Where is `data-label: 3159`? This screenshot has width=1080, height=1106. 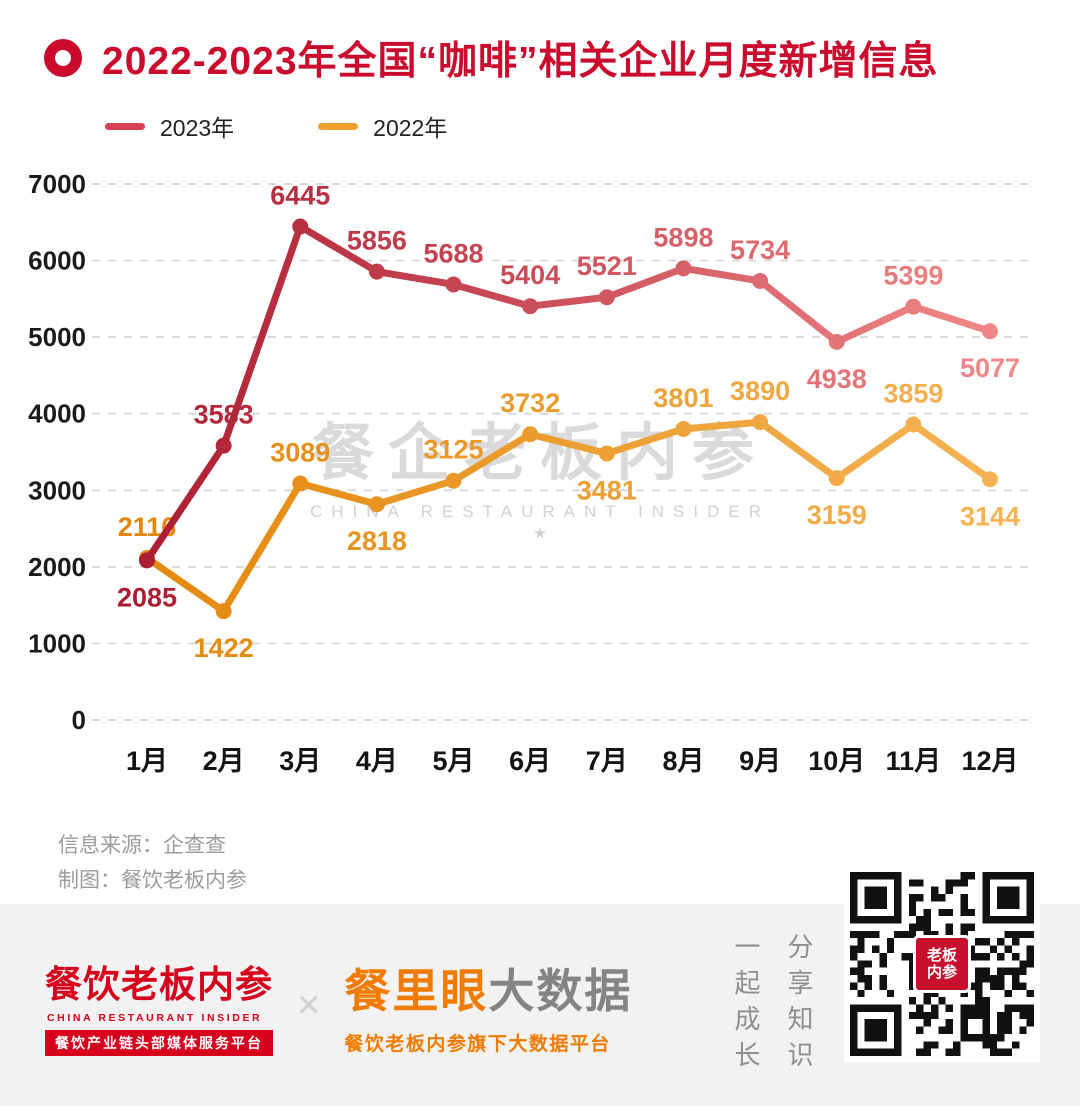 data-label: 3159 is located at coordinates (837, 515).